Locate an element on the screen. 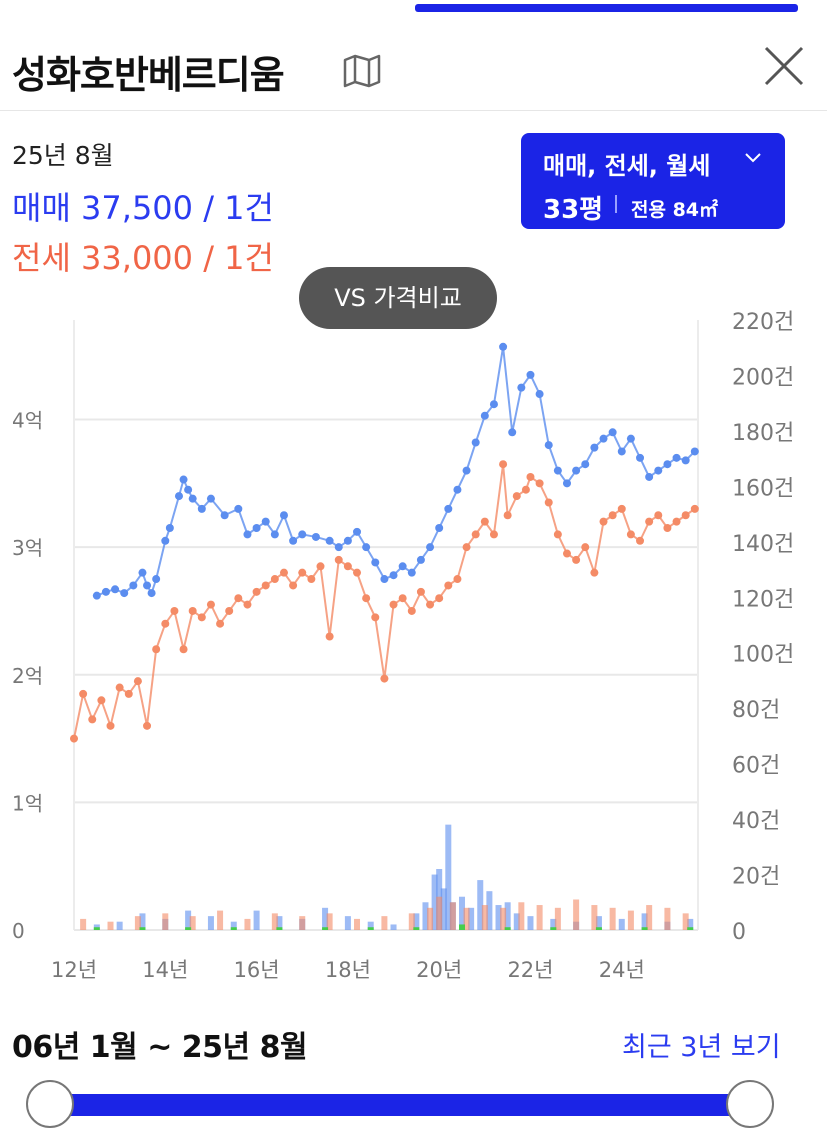 The width and height of the screenshot is (827, 1146). range-slider-start-handle is located at coordinates (50, 1104).